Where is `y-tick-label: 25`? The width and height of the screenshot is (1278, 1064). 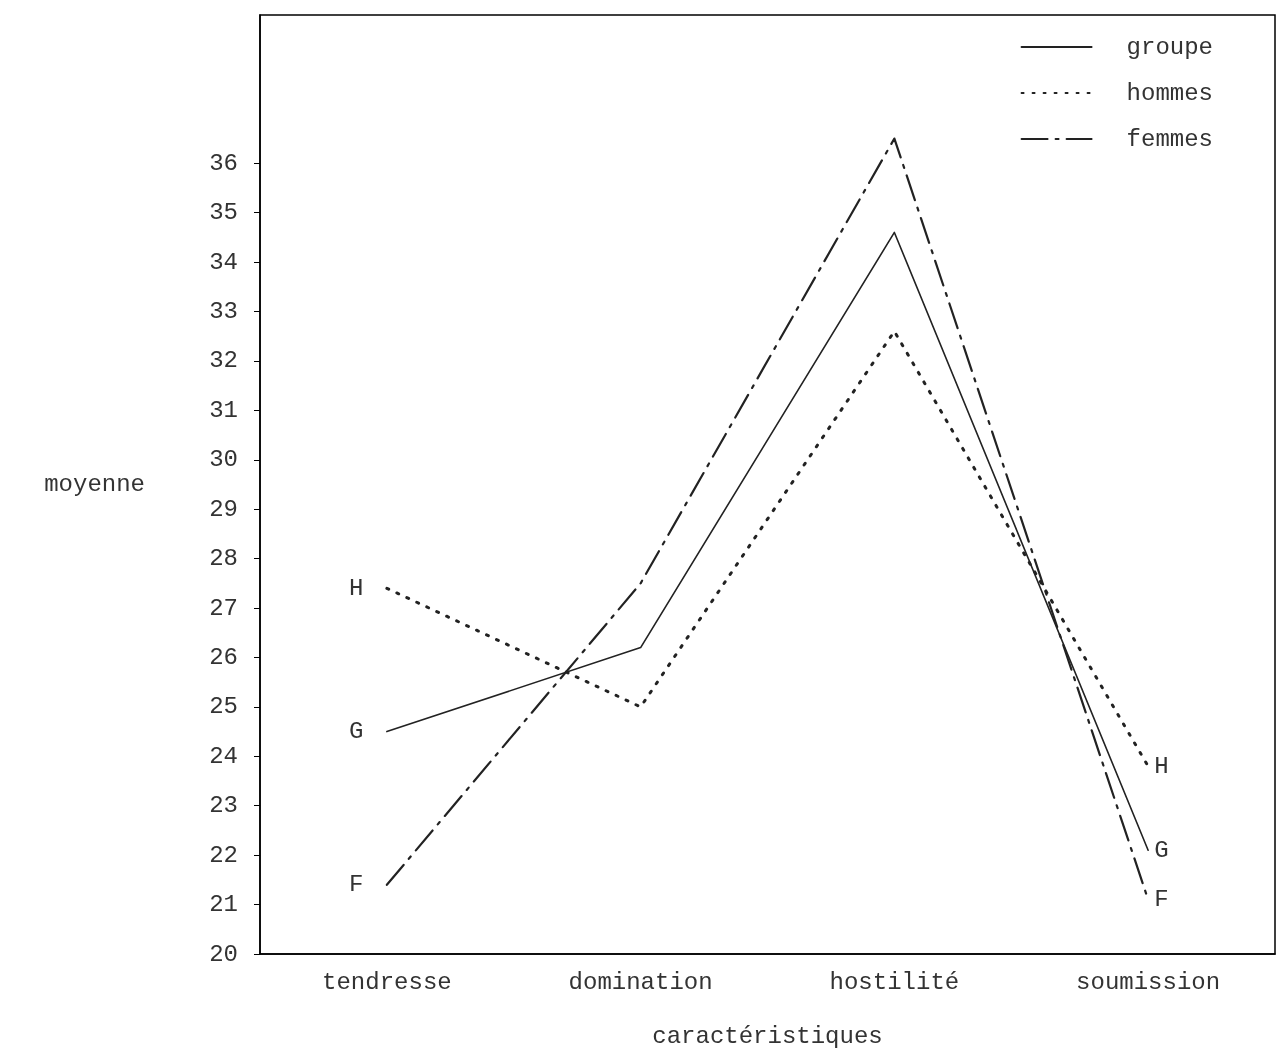
y-tick-label: 25 is located at coordinates (223, 707).